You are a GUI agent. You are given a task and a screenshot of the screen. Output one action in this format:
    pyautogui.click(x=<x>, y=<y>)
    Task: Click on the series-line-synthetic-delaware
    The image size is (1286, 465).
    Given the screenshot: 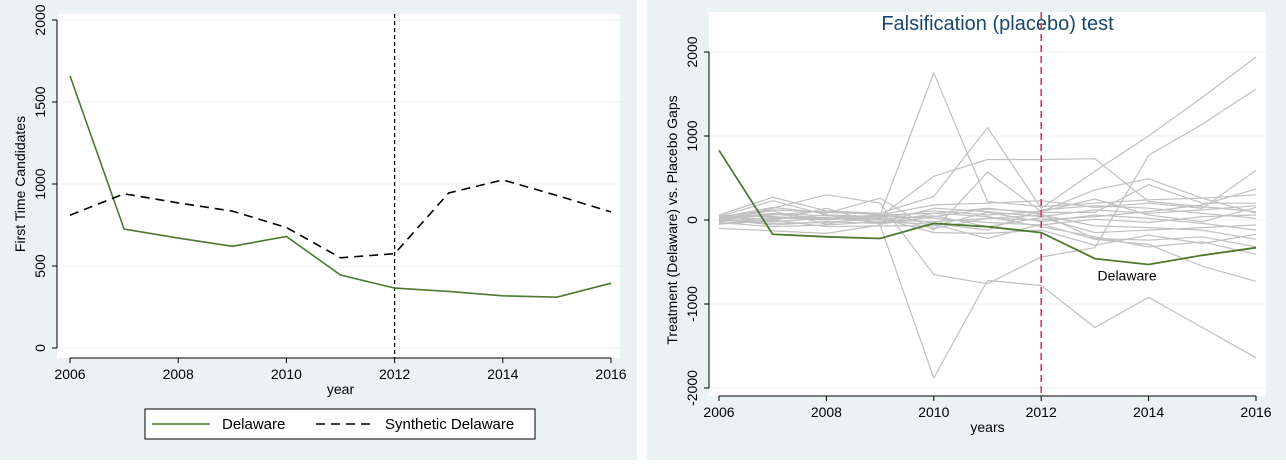 What is the action you would take?
    pyautogui.click(x=340, y=219)
    